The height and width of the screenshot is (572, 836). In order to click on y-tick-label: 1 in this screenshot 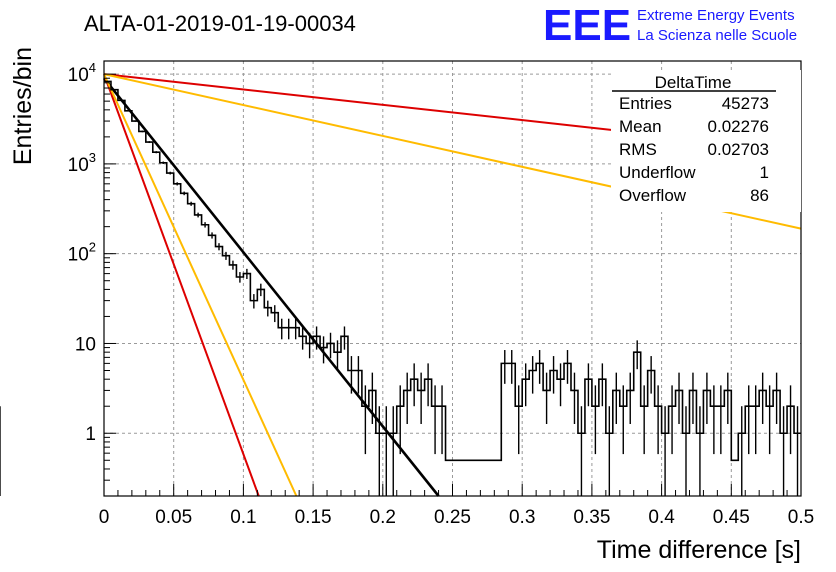, I will do `click(90, 434)`.